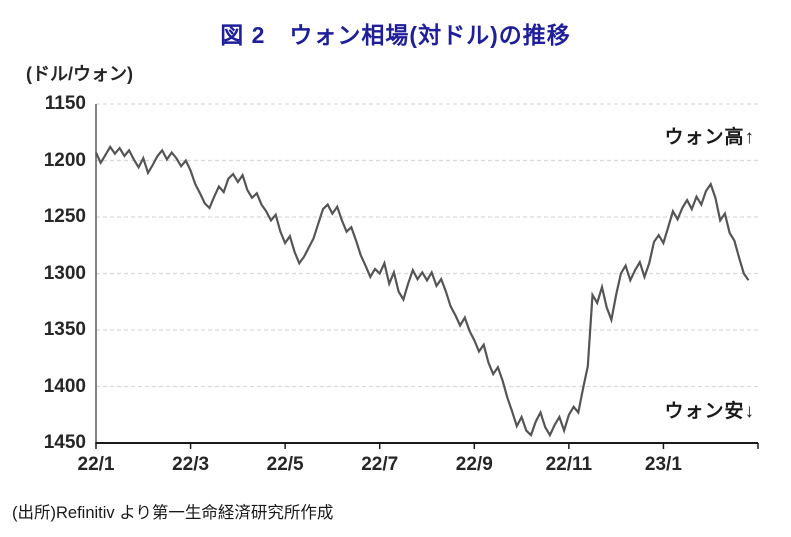 The height and width of the screenshot is (537, 791). I want to click on source-note: (出所)Refinitiv より第一生命経済研究所作成, so click(173, 513).